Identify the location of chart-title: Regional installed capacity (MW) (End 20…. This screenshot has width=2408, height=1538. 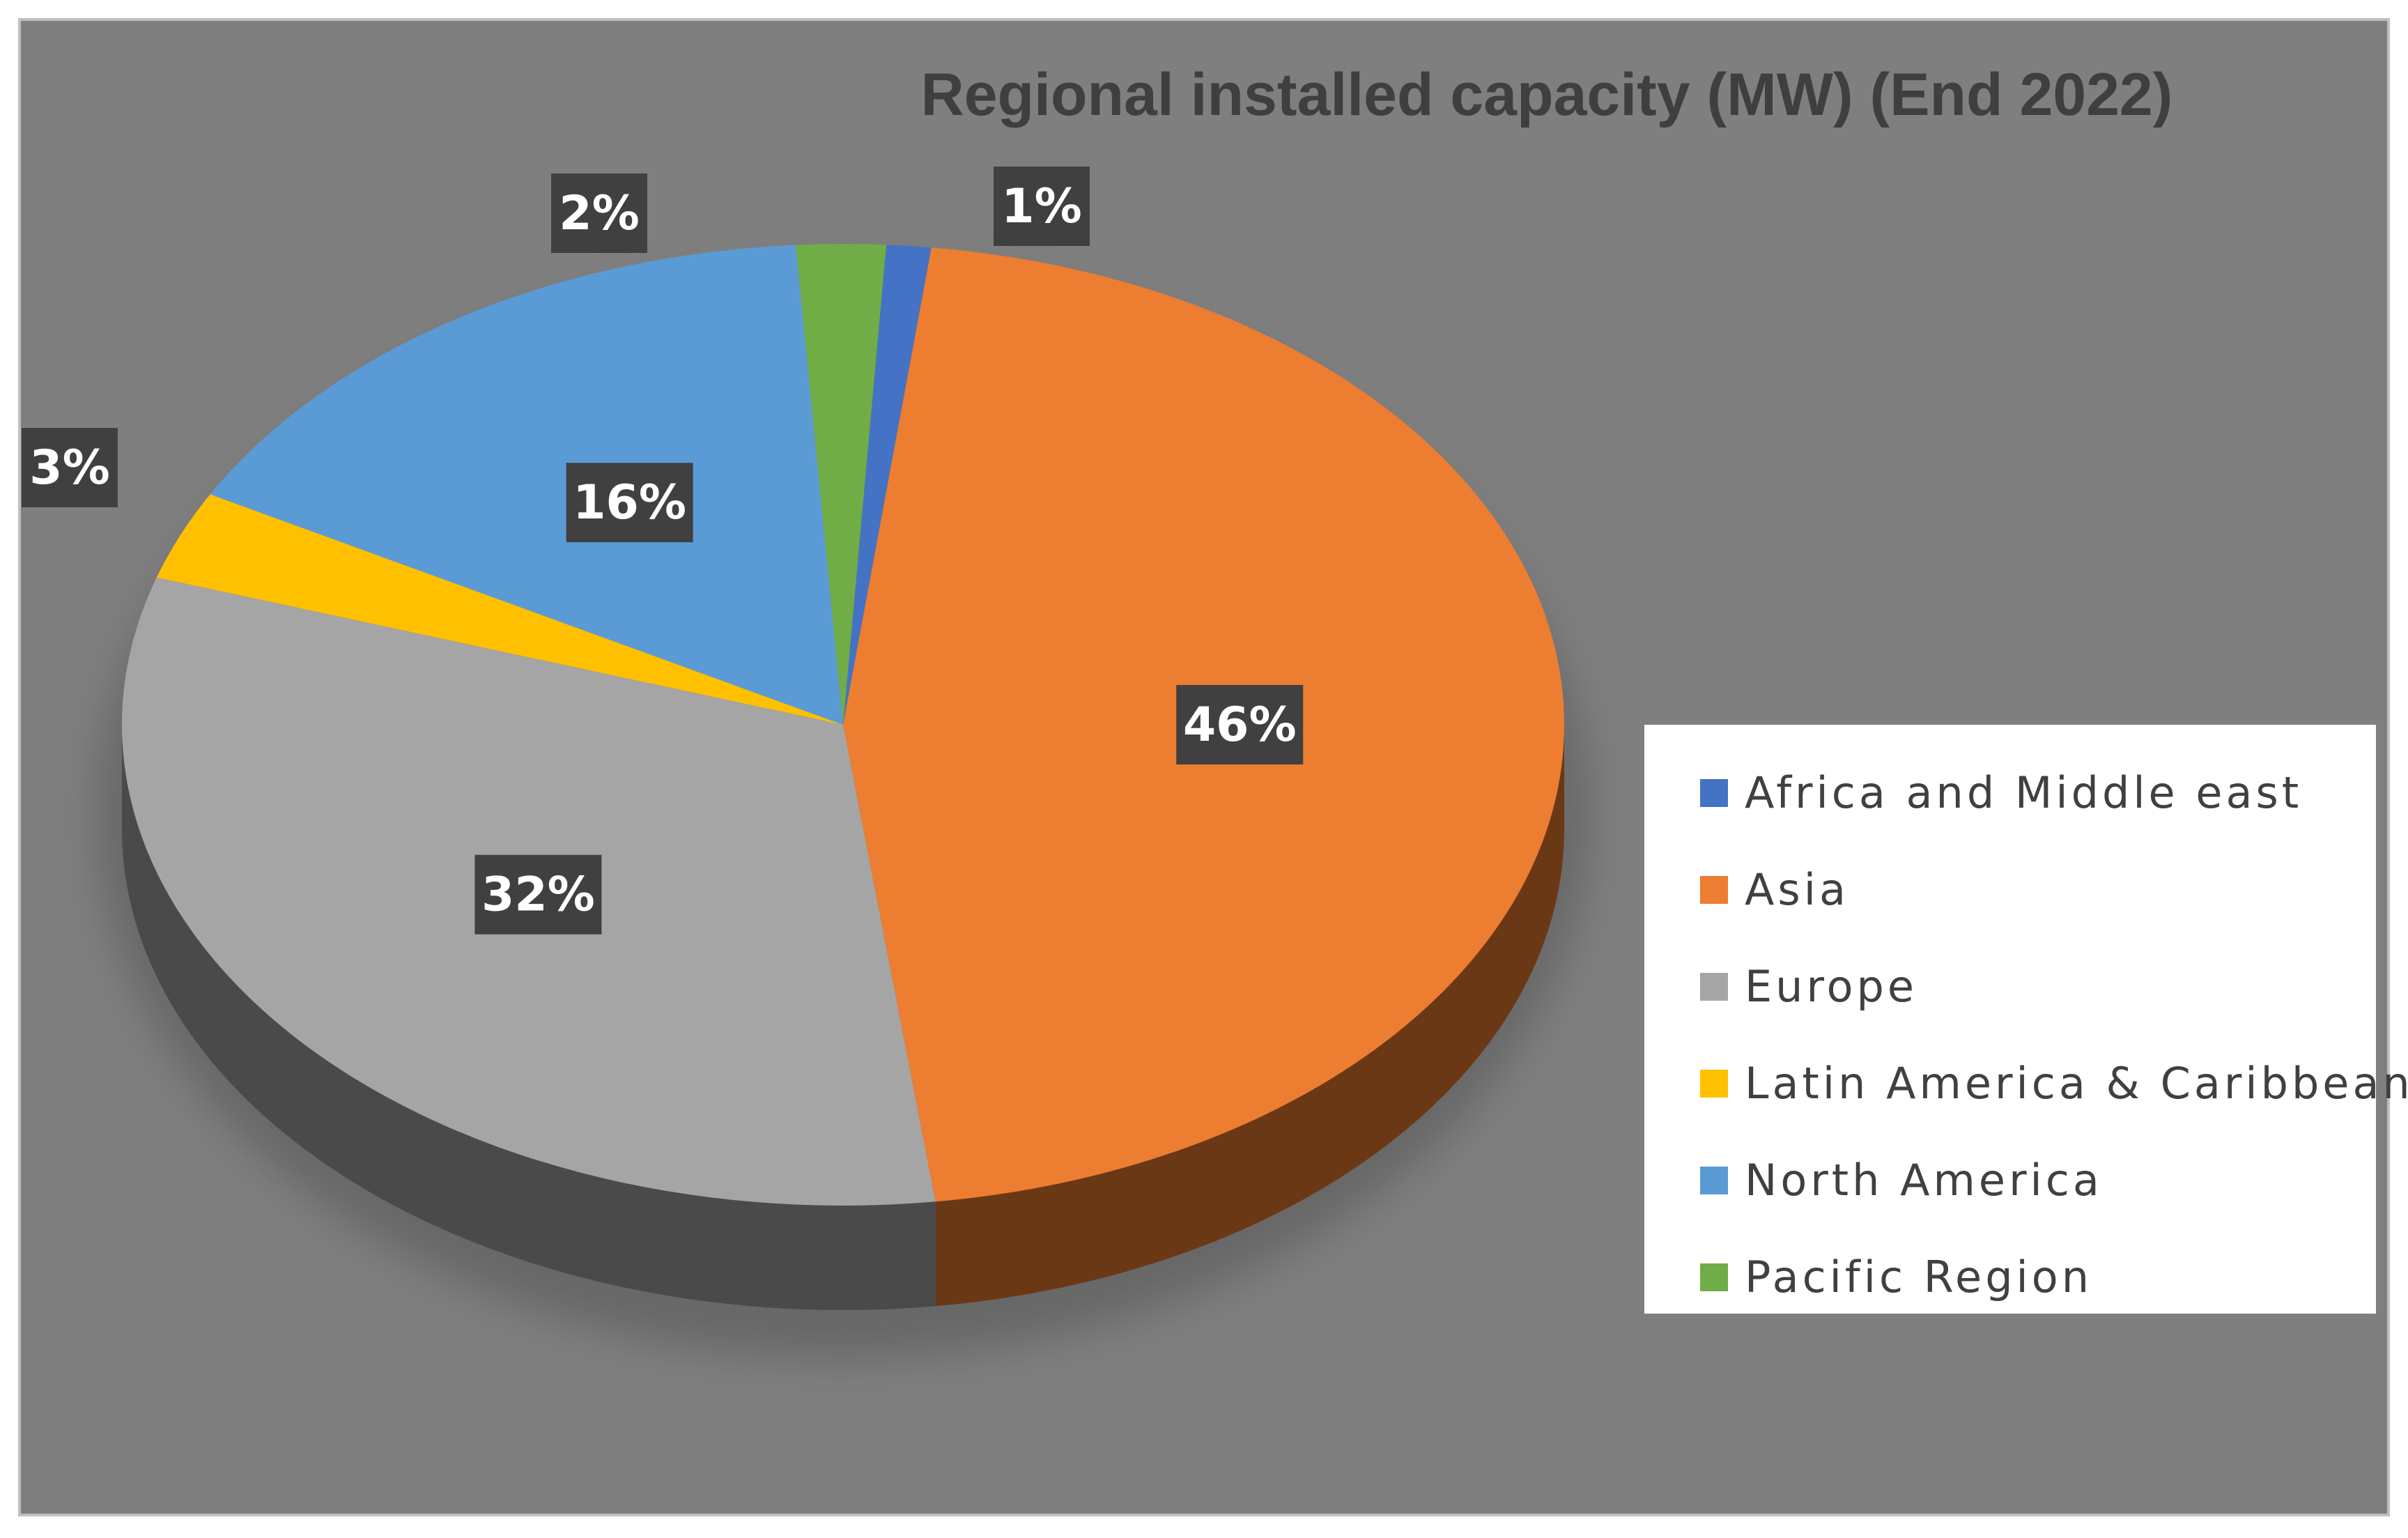
(1547, 94).